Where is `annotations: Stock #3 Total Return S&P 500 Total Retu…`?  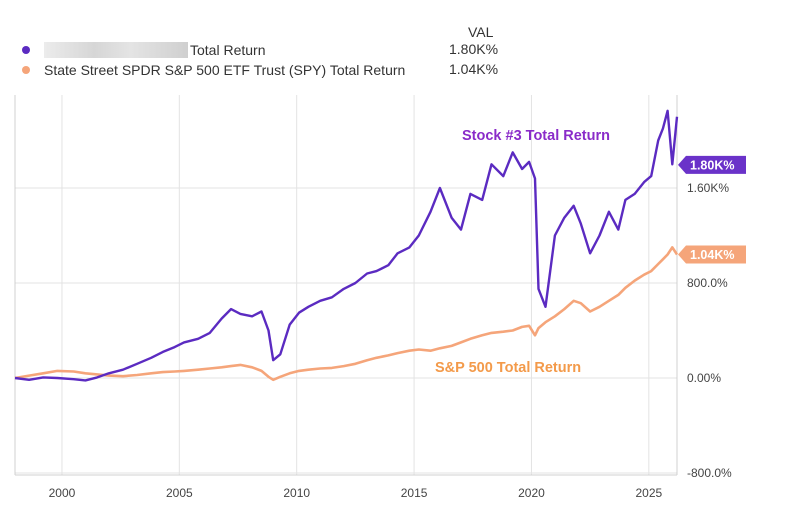 annotations: Stock #3 Total Return S&P 500 Total Retu… is located at coordinates (522, 252).